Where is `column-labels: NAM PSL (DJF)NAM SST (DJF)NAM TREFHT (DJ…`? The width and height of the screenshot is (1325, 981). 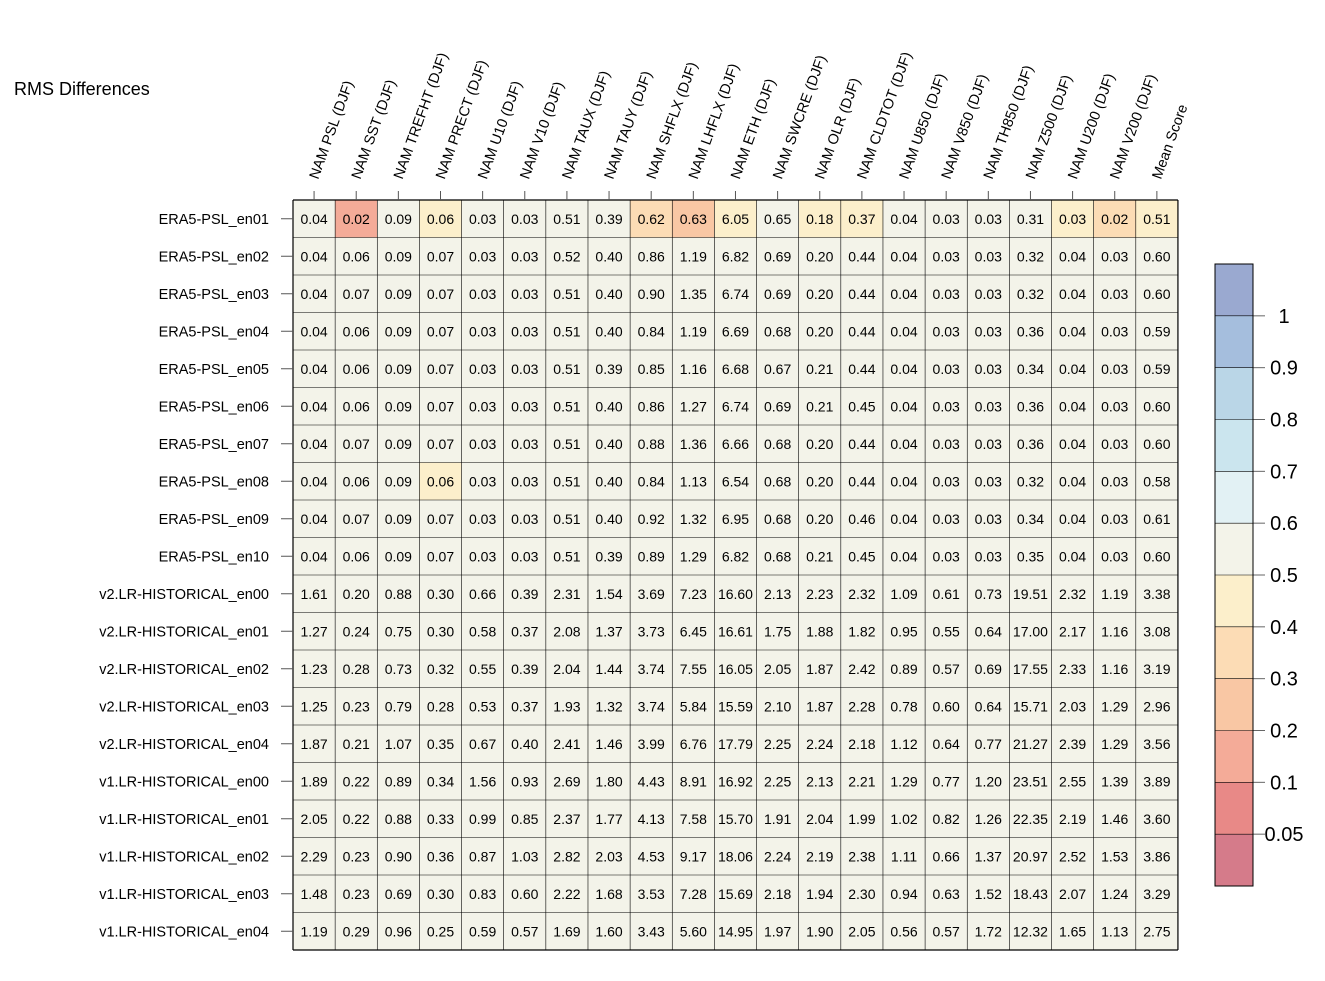
column-labels: NAM PSL (DJF)NAM SST (DJF)NAM TREFHT (DJ… is located at coordinates (749, 125).